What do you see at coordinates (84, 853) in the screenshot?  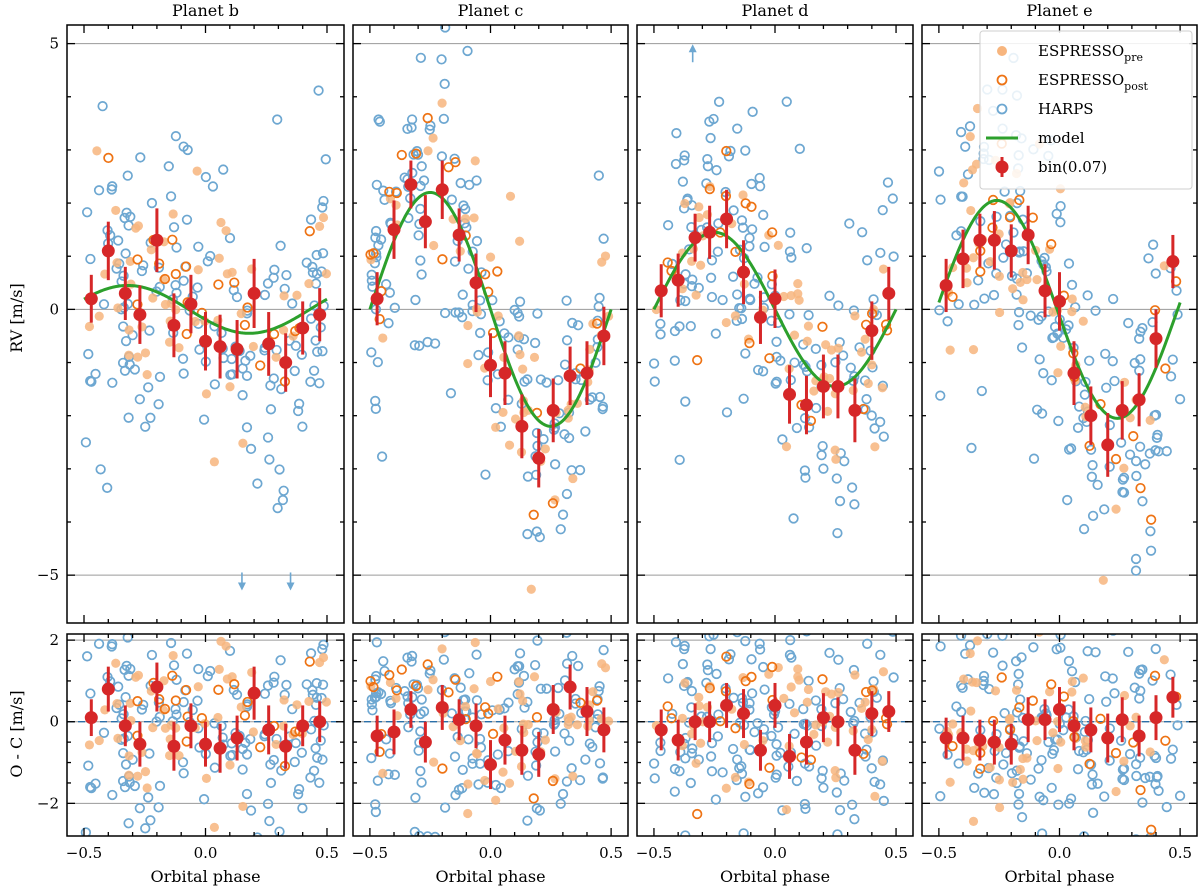 I see `x-tick-label: −0.5` at bounding box center [84, 853].